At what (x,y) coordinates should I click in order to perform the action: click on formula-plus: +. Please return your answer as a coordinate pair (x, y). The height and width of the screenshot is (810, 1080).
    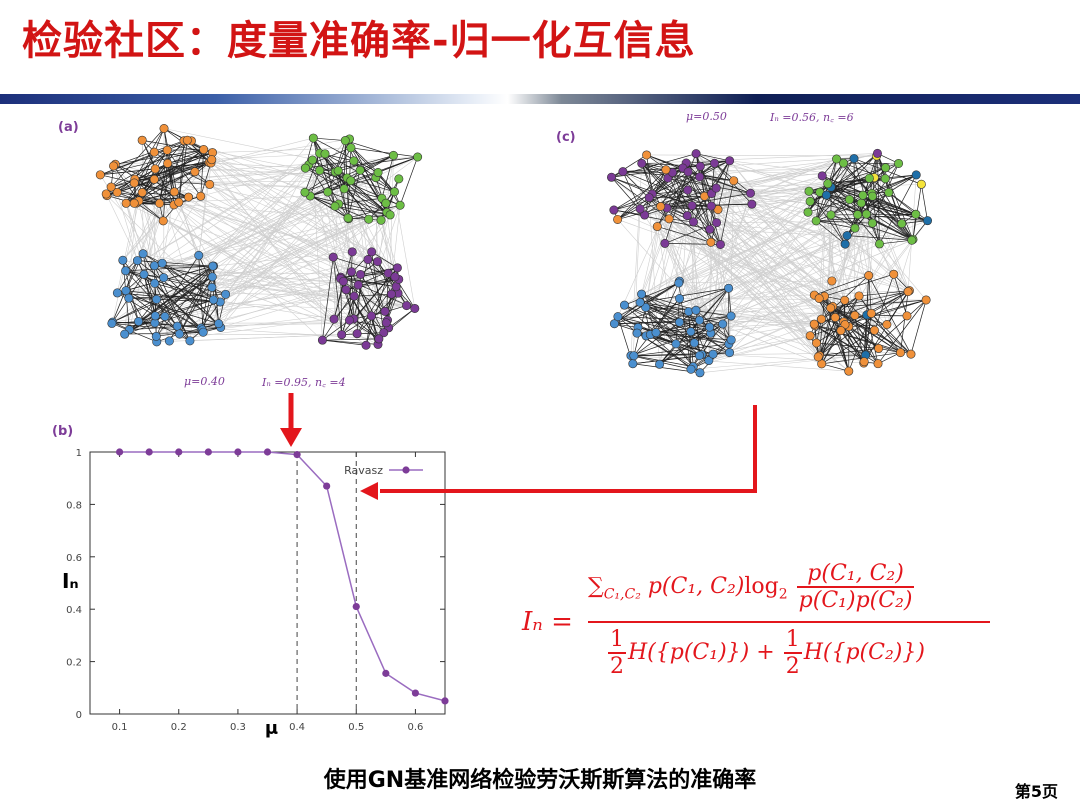
    Looking at the image, I should click on (765, 652).